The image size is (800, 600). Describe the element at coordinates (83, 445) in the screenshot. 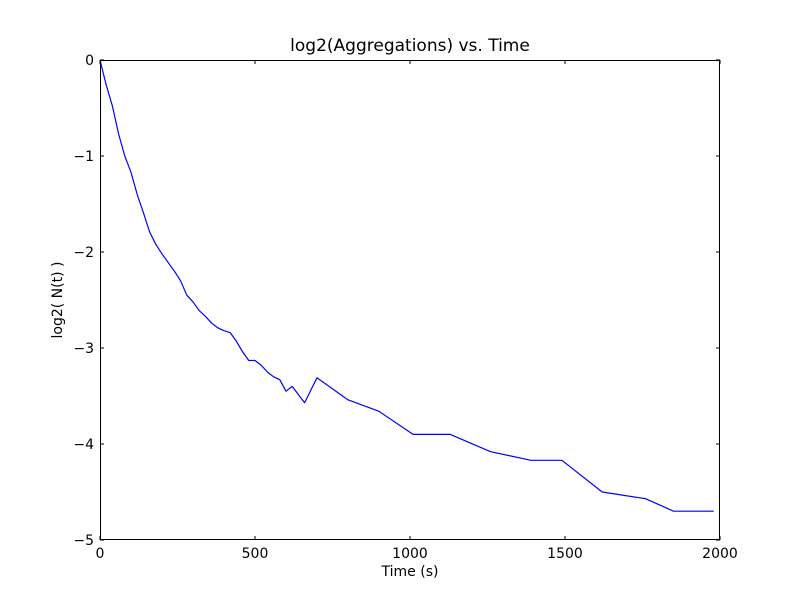

I see `y-tick-label-4: −4` at that location.